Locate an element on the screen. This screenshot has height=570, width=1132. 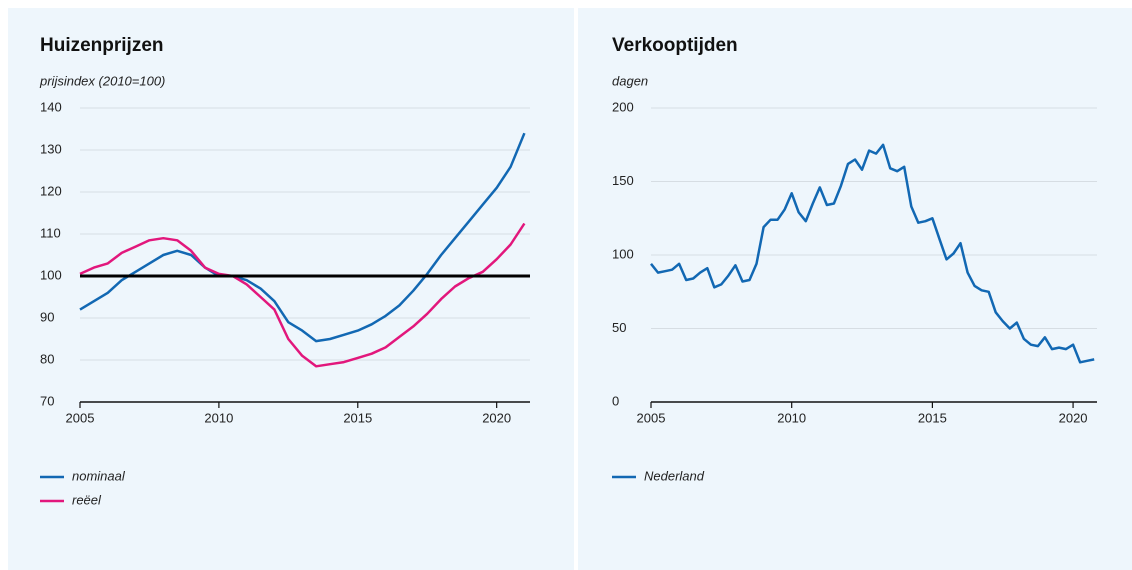
y-tick-label: 0 is located at coordinates (615, 400).